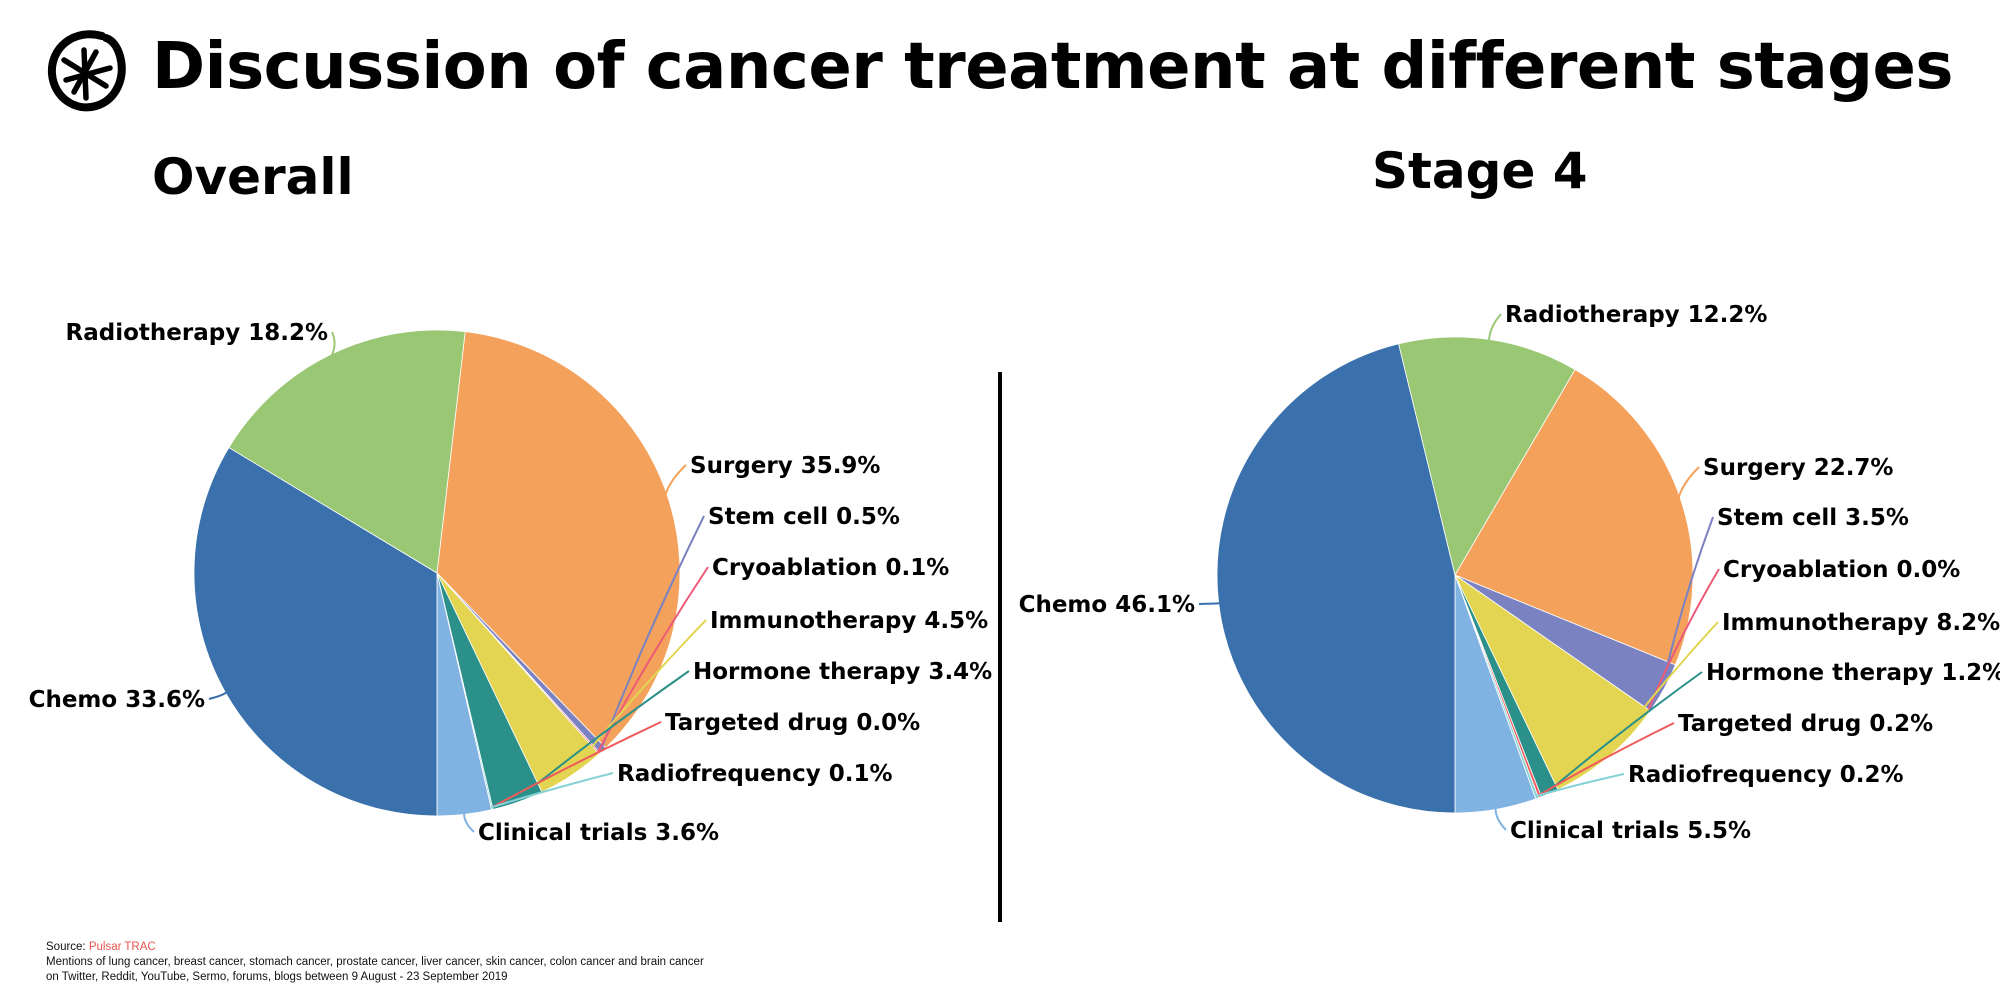 This screenshot has width=2000, height=1000. I want to click on data-label: Cryoablation 0.1%, so click(830, 568).